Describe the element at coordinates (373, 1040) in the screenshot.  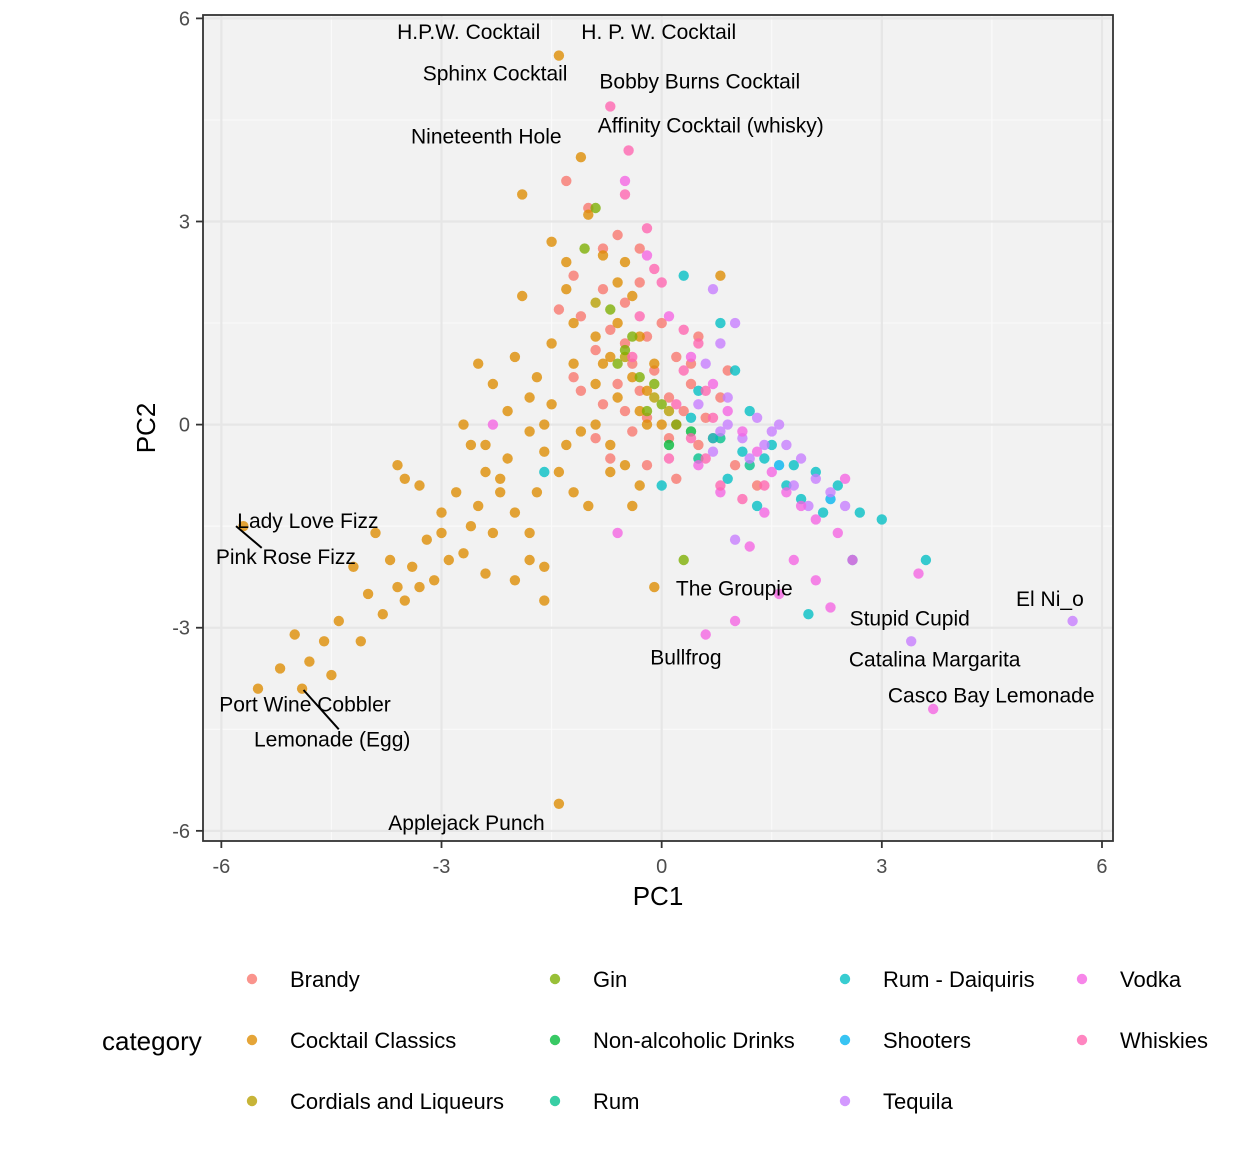
I see `legend-label-1: Cocktail Classics` at that location.